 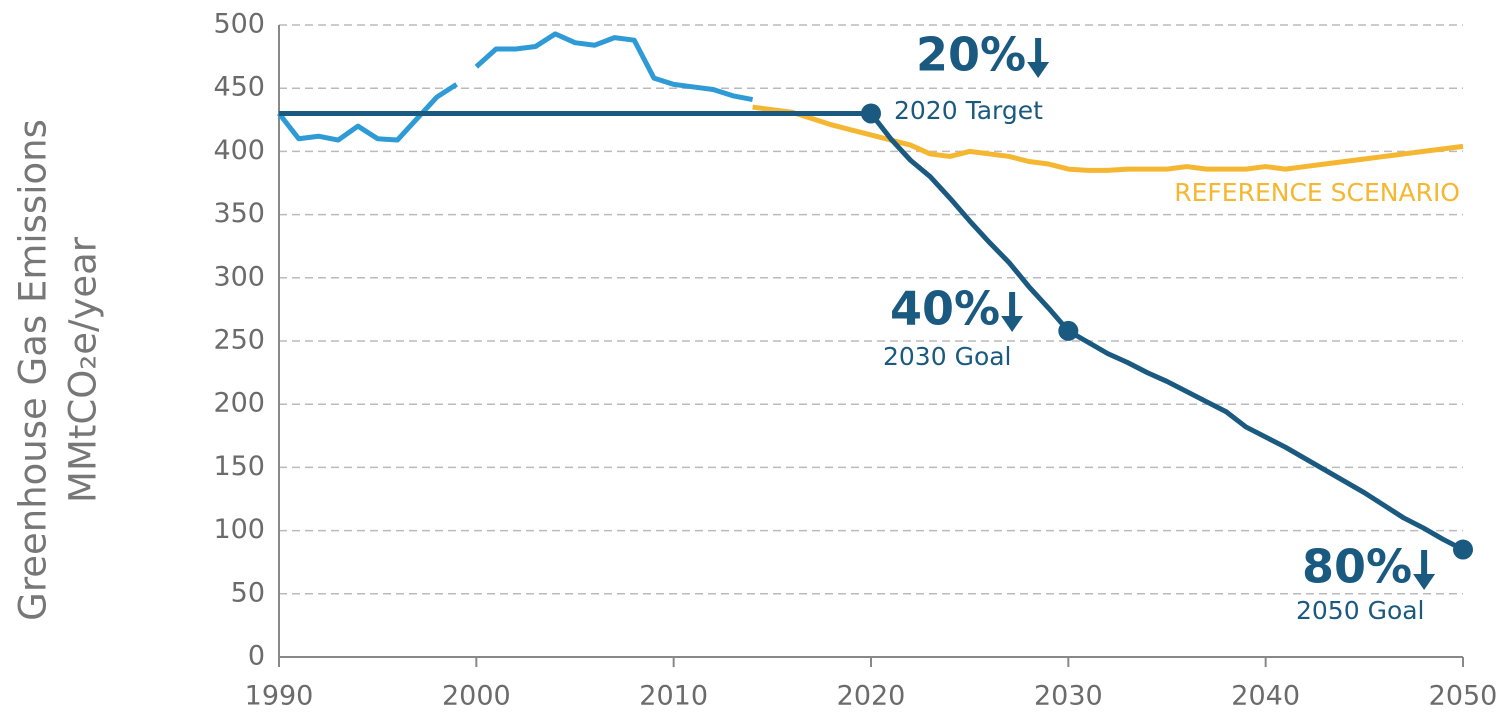 What do you see at coordinates (239, 24) in the screenshot?
I see `y-tick-label: 500` at bounding box center [239, 24].